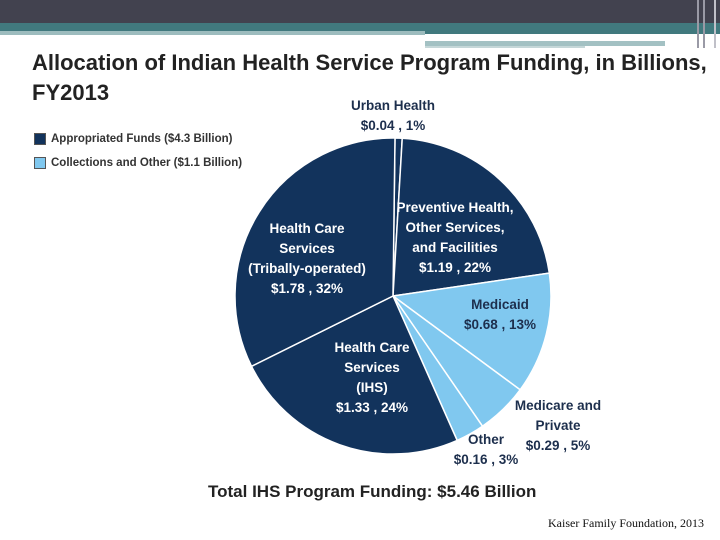 The height and width of the screenshot is (540, 720). Describe the element at coordinates (626, 523) in the screenshot. I see `source-citation: Kaiser Family Foundation, 2013` at that location.